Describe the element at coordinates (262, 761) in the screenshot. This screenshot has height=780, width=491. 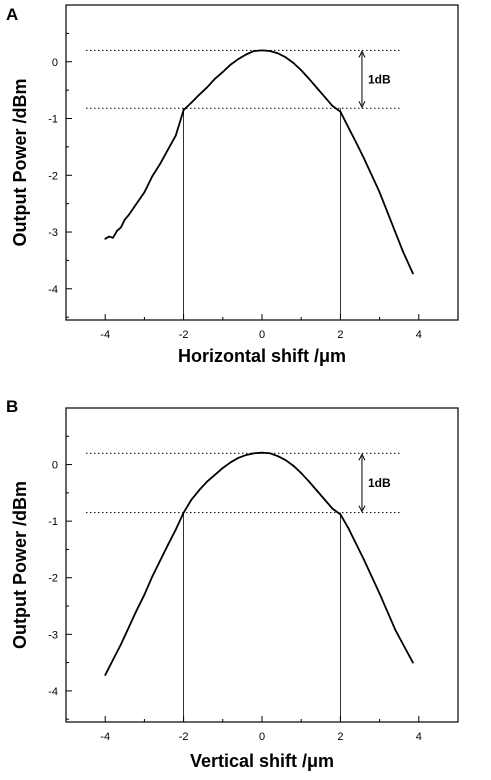
I see `x-axis-title: Vertical shift /μm` at that location.